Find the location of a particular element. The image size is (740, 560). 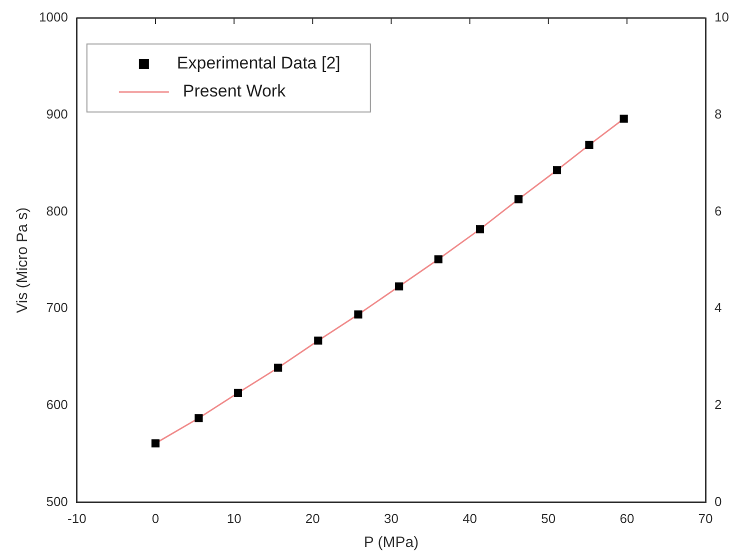

y-tick-label: 500 is located at coordinates (57, 501).